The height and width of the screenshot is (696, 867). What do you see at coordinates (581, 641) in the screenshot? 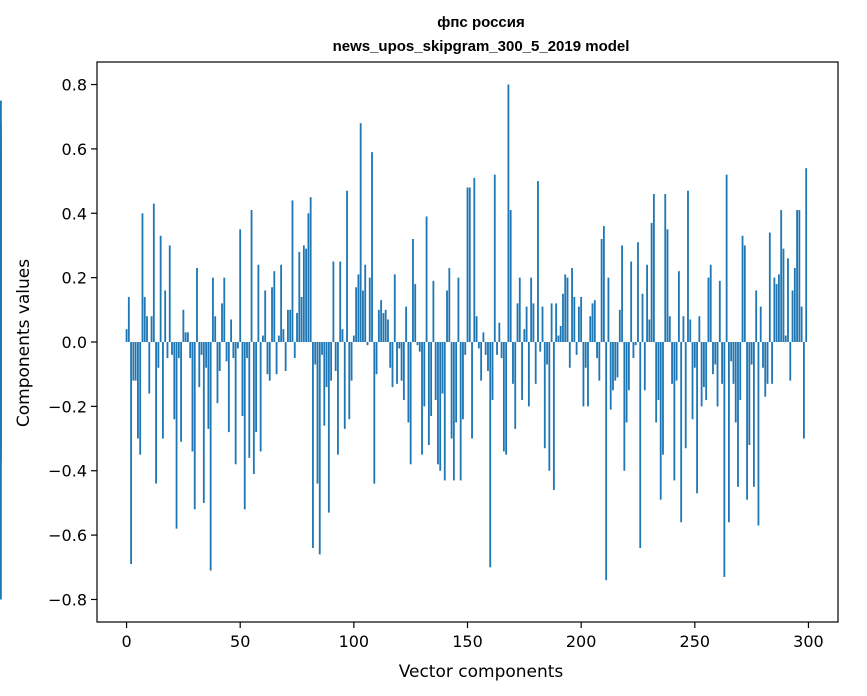
I see `x-tick-label: 200` at bounding box center [581, 641].